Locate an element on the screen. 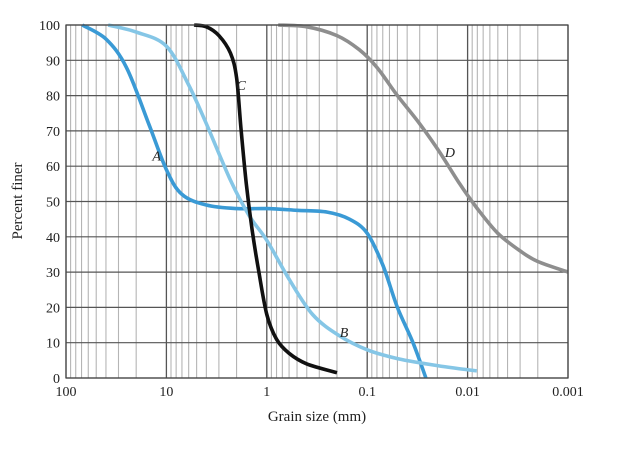  x-tick-label: 10 is located at coordinates (166, 392).